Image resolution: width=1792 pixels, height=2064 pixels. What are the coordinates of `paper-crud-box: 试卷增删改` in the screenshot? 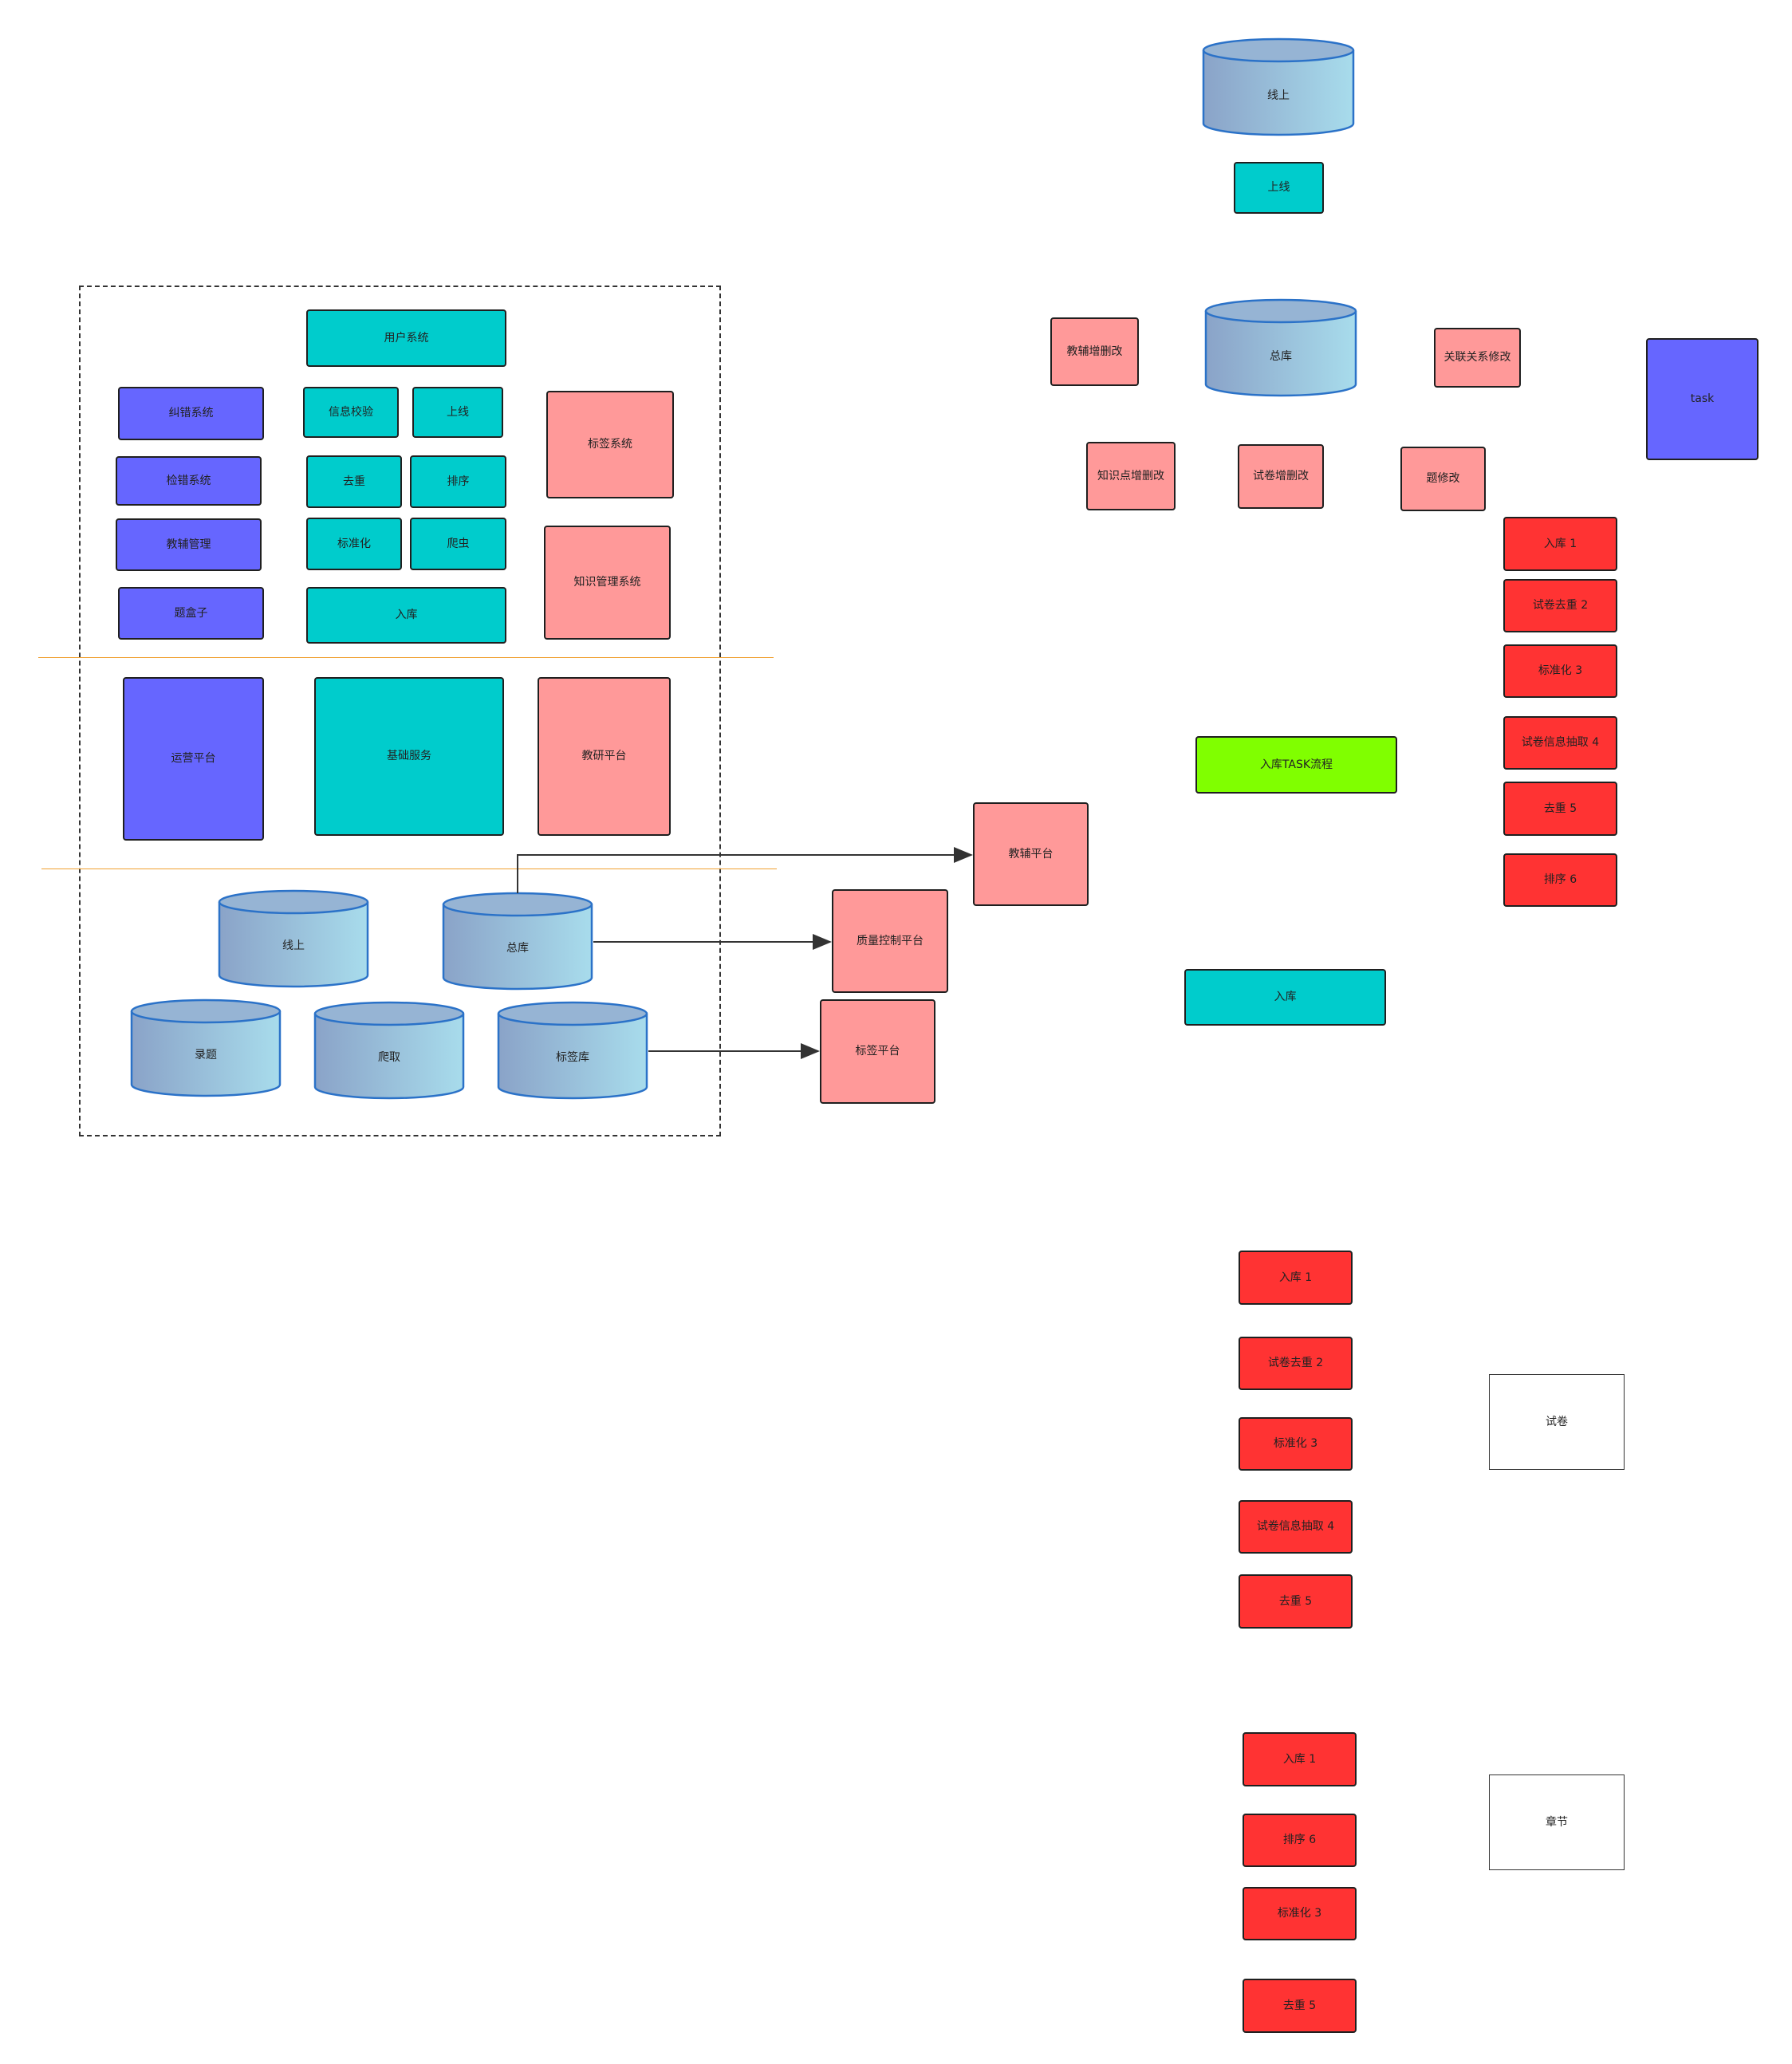 It's located at (1281, 476).